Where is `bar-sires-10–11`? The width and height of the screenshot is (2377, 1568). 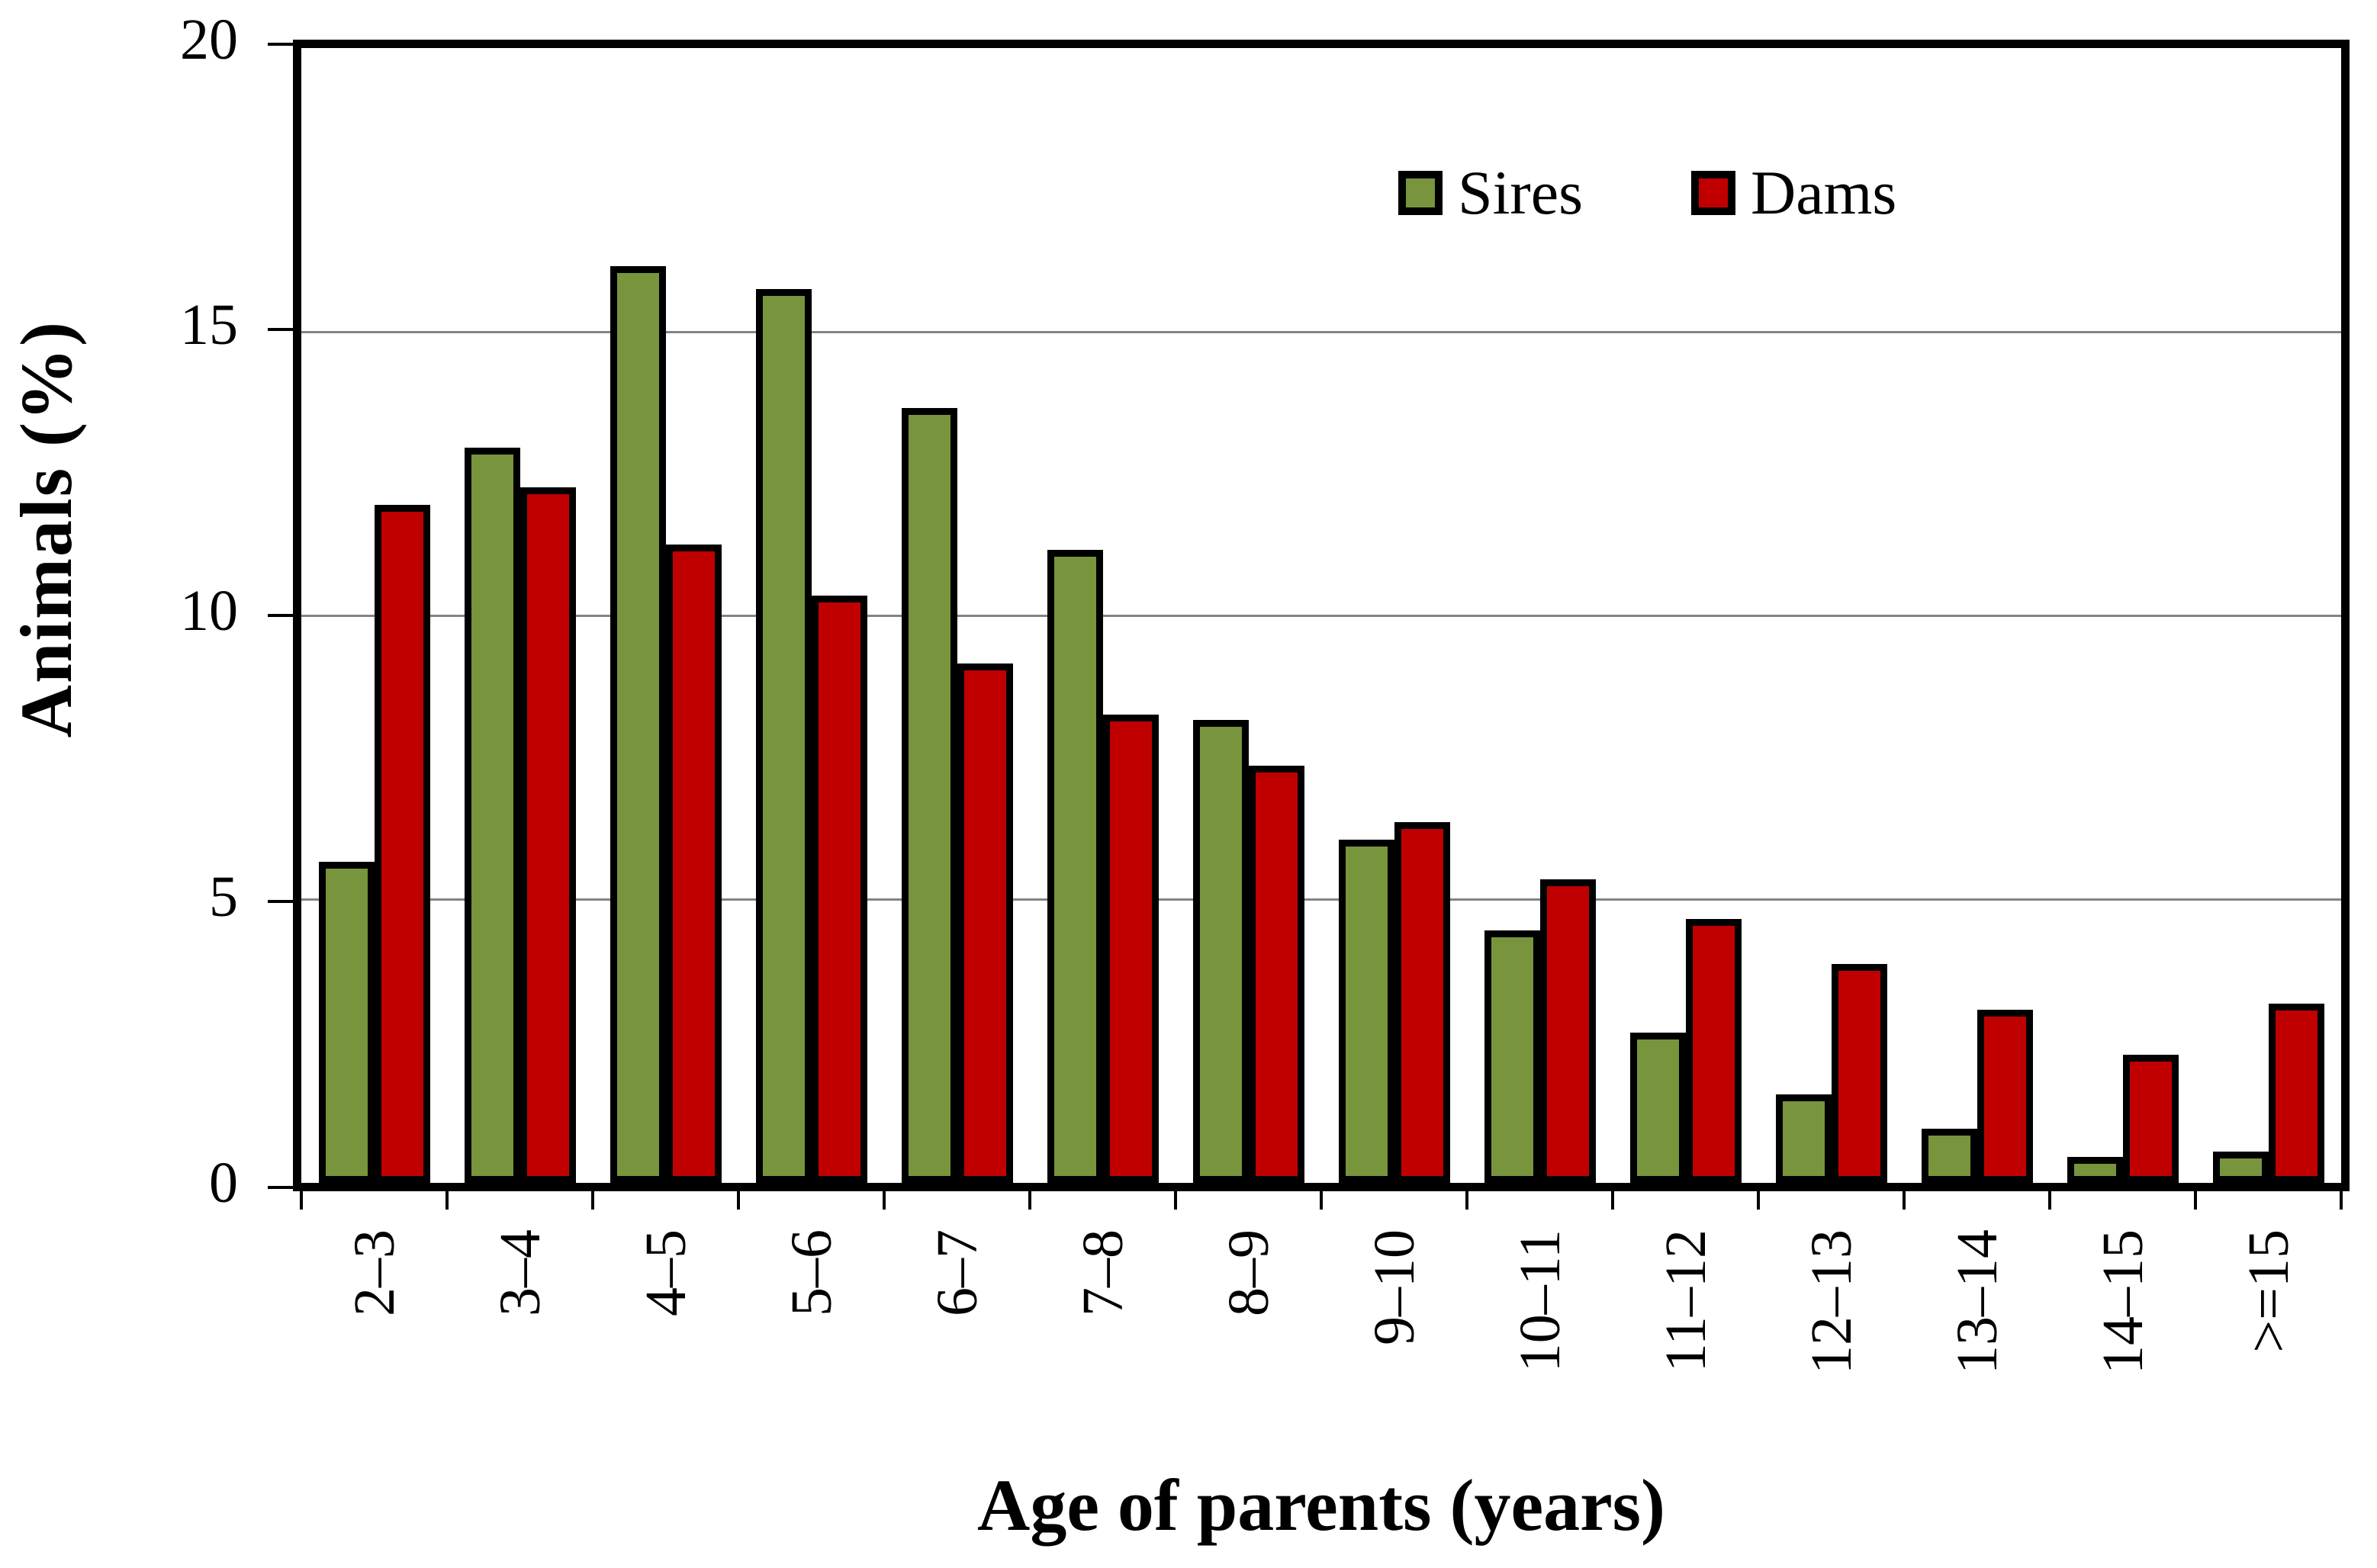
bar-sires-10–11 is located at coordinates (1512, 1056).